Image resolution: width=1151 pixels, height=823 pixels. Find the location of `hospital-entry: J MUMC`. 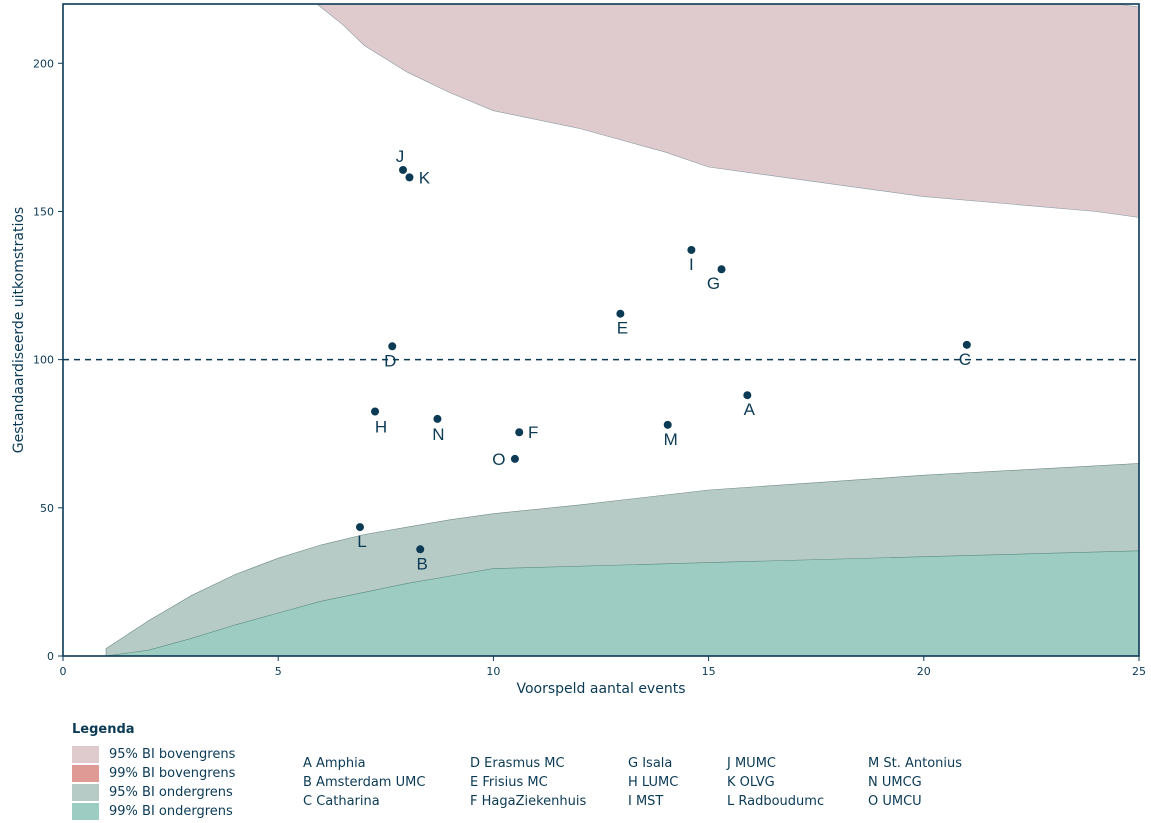

hospital-entry: J MUMC is located at coordinates (751, 763).